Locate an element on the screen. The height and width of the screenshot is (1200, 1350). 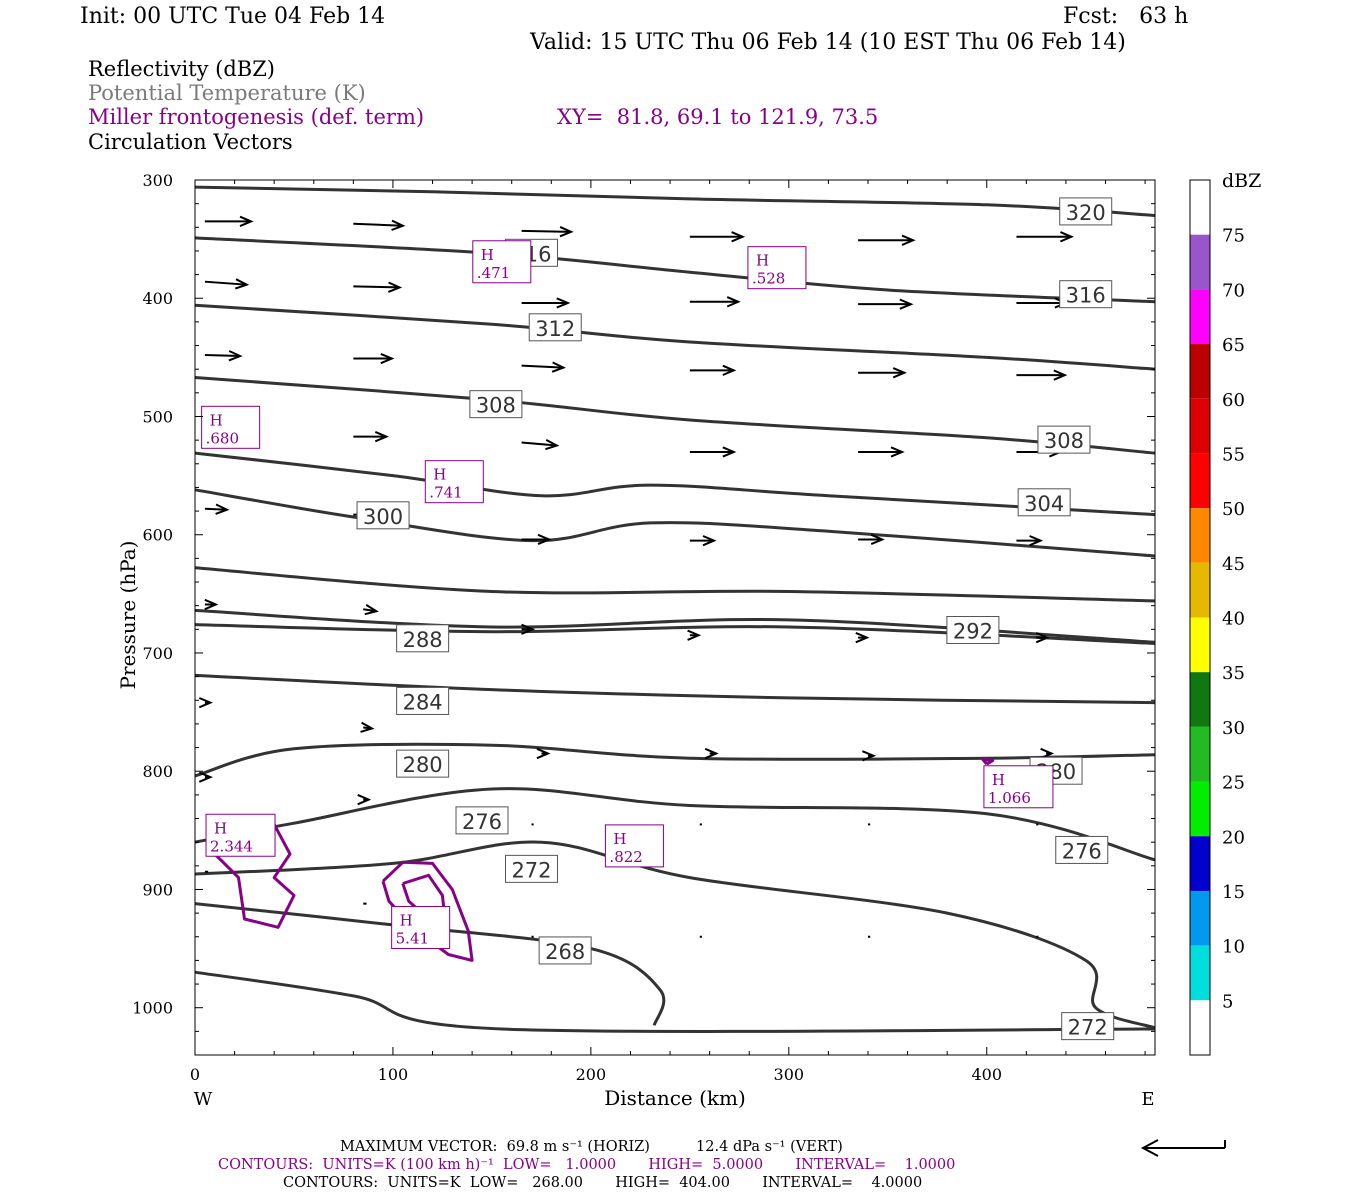
theta-label-308: 308 is located at coordinates (496, 406).